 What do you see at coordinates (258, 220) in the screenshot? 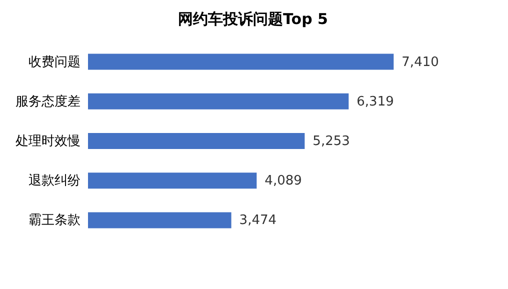
I see `data-label: 3,474` at bounding box center [258, 220].